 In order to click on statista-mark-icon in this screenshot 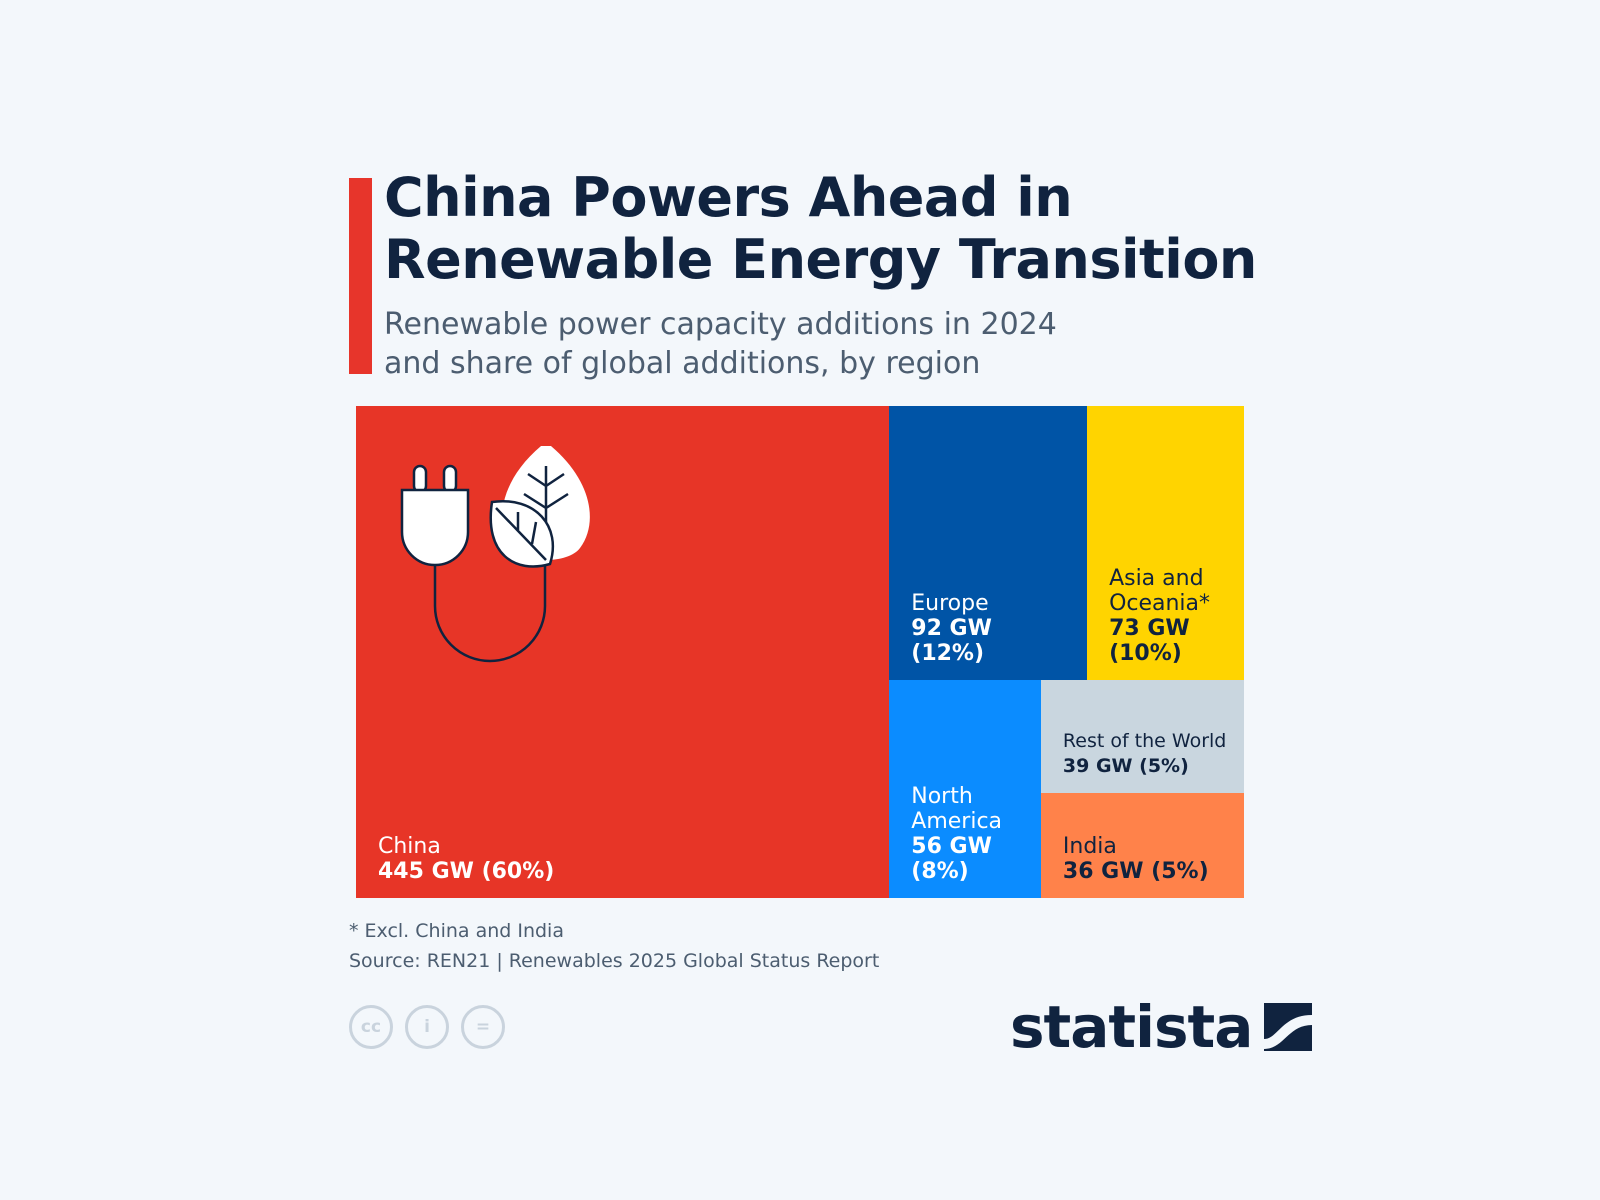, I will do `click(1288, 1027)`.